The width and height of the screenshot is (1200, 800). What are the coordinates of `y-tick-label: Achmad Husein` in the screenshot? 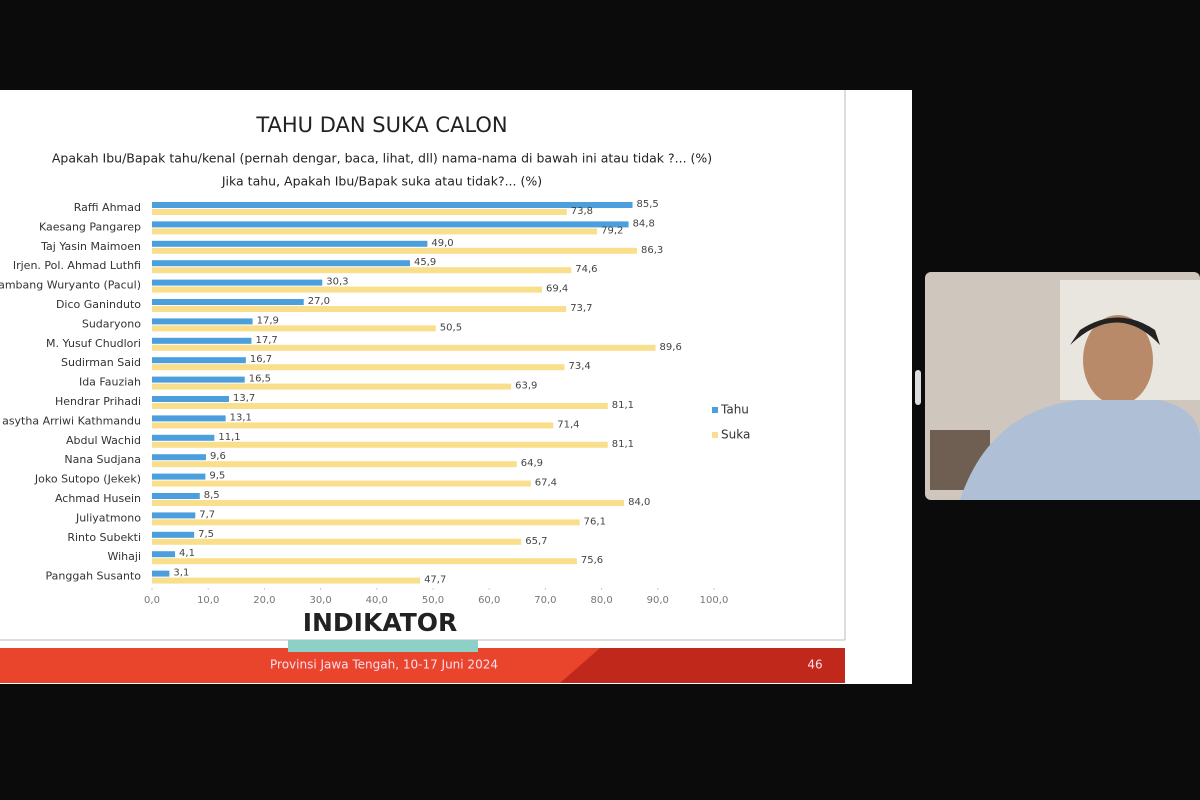 It's located at (98, 498).